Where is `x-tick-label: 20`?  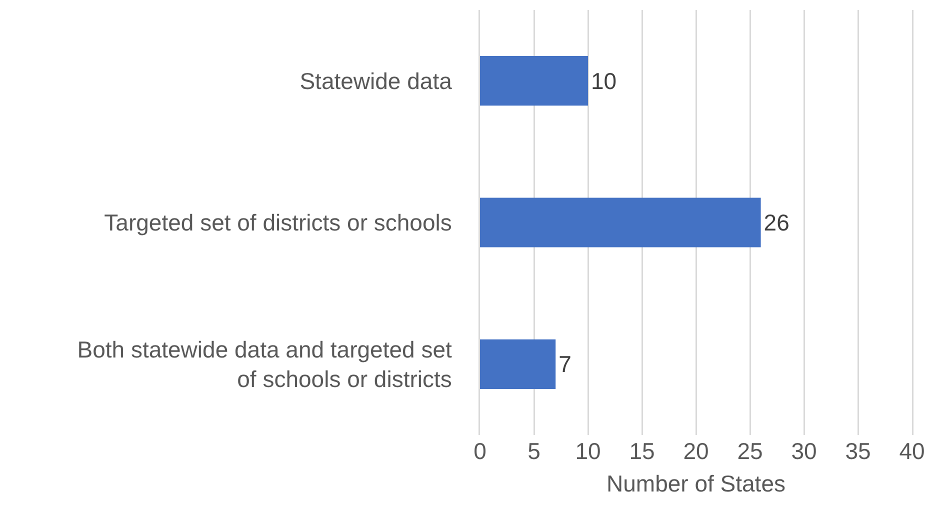 x-tick-label: 20 is located at coordinates (696, 451).